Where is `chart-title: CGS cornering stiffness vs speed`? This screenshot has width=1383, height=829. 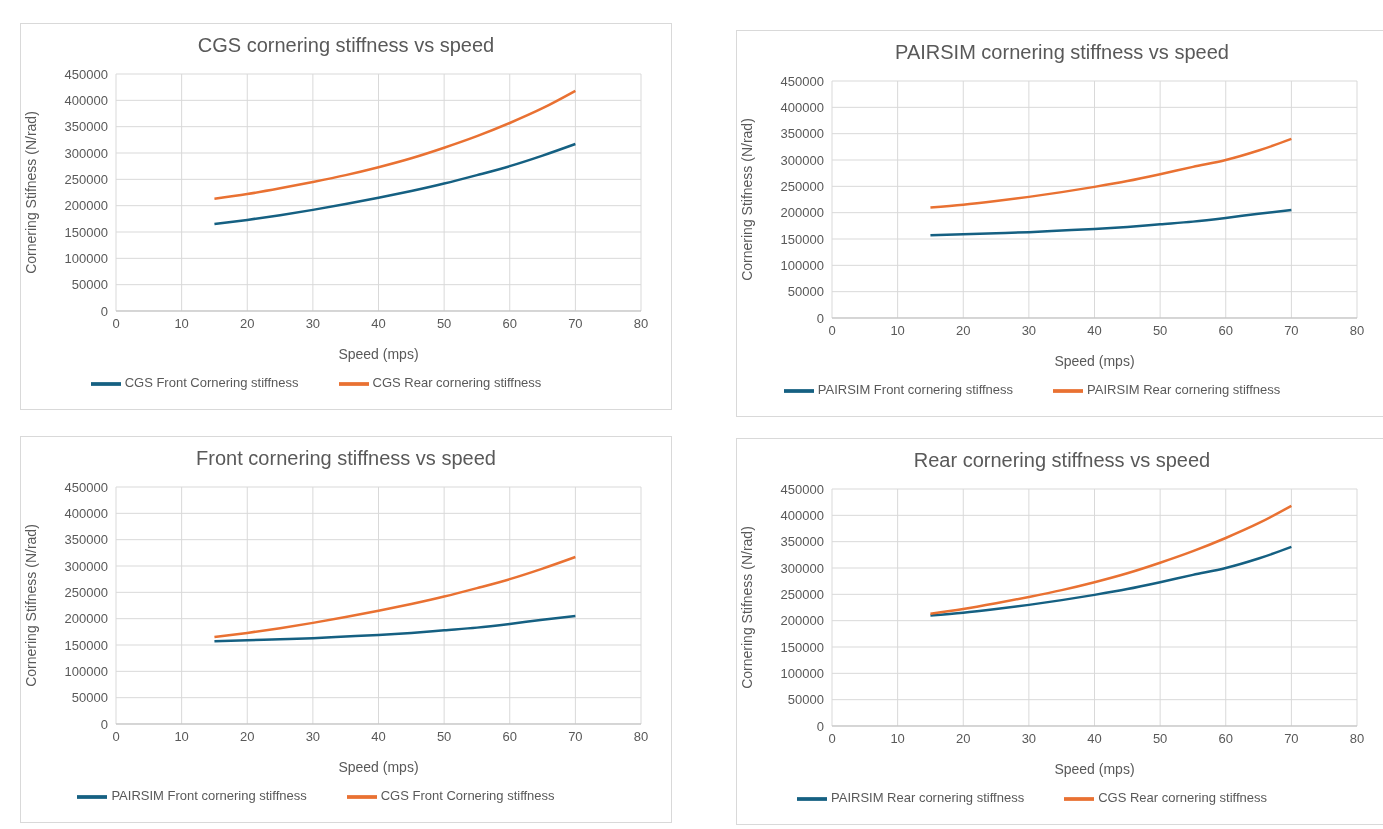
chart-title: CGS cornering stiffness vs speed is located at coordinates (346, 46).